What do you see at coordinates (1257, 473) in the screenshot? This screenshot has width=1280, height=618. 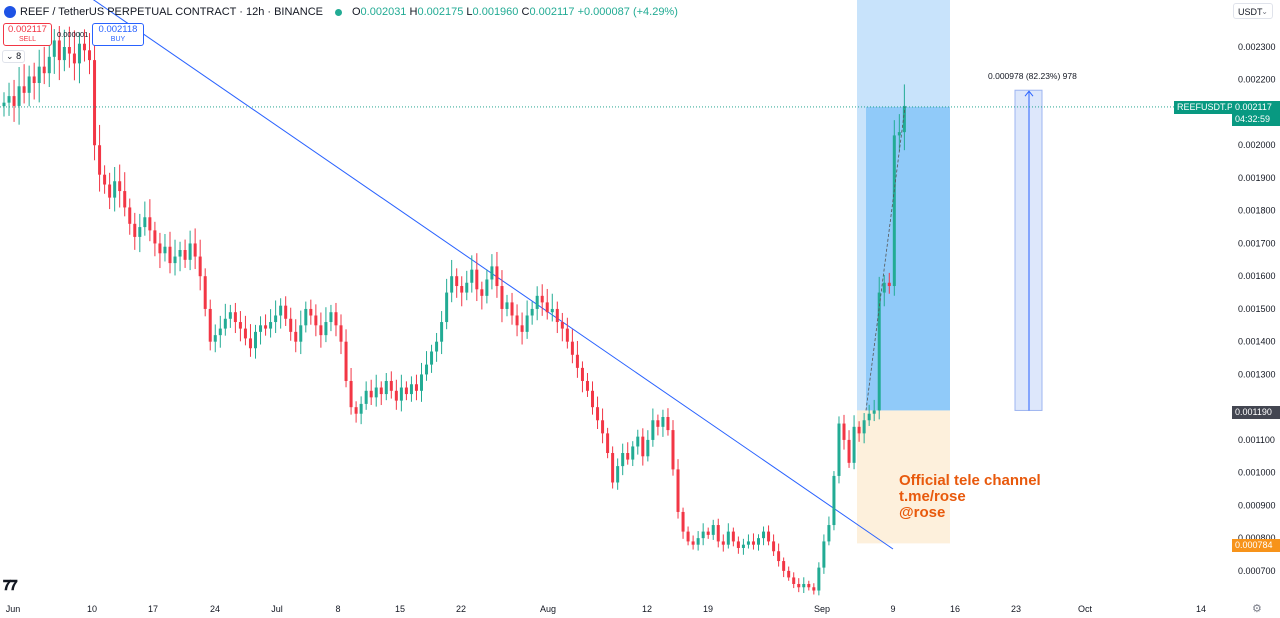 I see `y-tick-label: 0.001000` at bounding box center [1257, 473].